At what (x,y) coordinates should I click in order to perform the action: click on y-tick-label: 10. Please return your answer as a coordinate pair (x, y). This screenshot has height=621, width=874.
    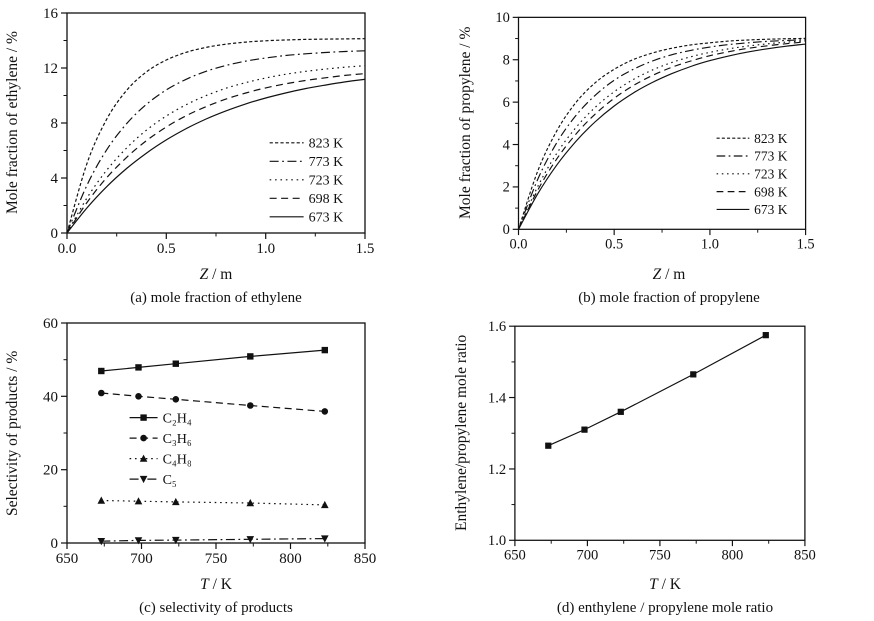
    Looking at the image, I should click on (502, 18).